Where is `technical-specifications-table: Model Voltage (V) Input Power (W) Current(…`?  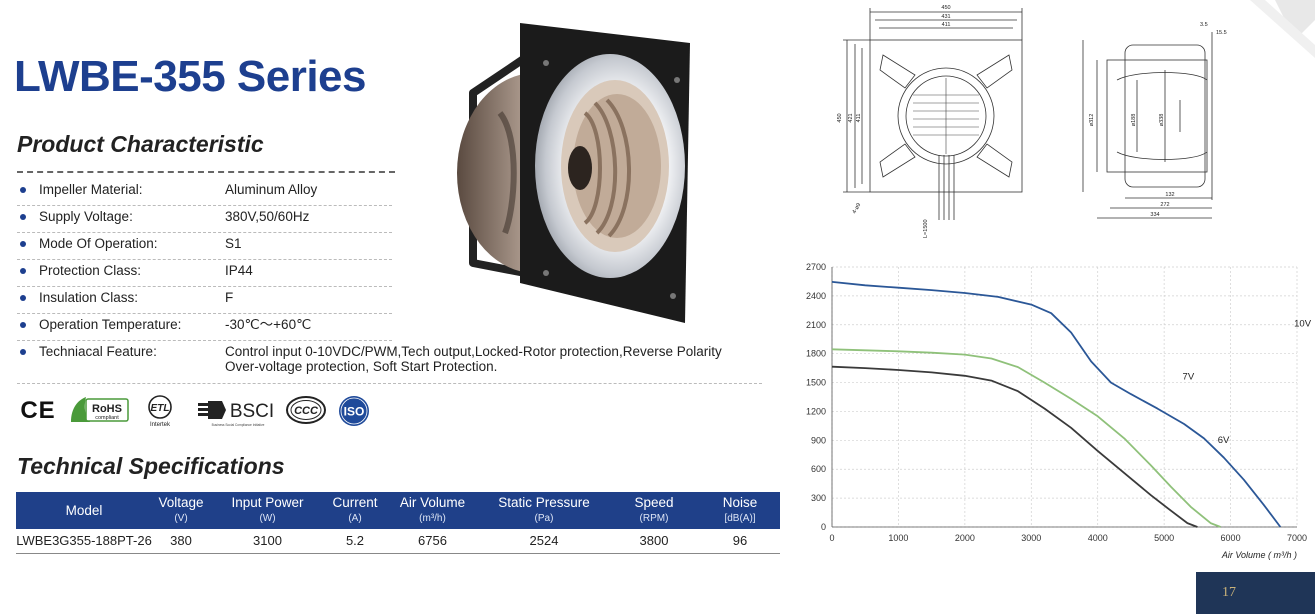
technical-specifications-table: Model Voltage (V) Input Power (W) Current(… is located at coordinates (398, 523).